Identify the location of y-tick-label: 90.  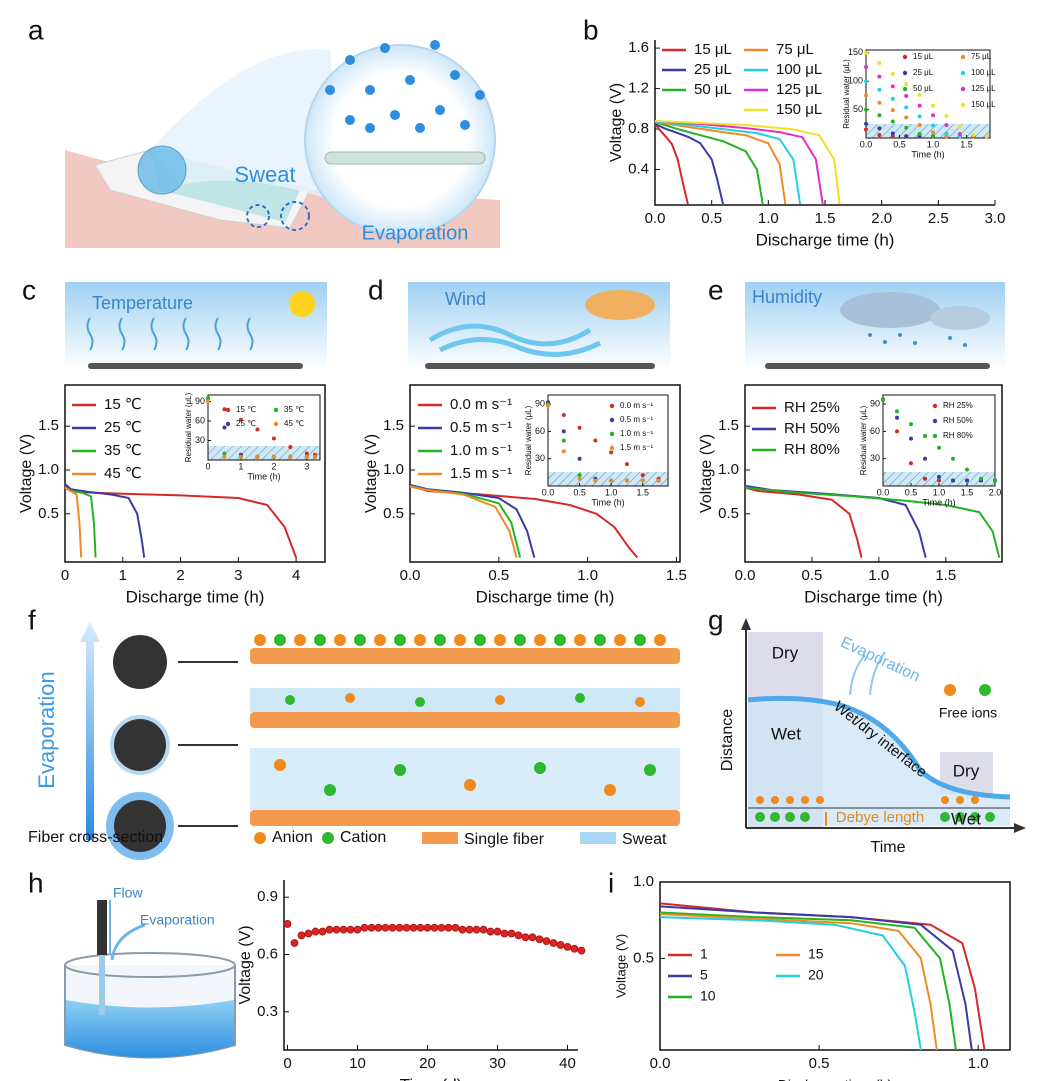
(540, 403).